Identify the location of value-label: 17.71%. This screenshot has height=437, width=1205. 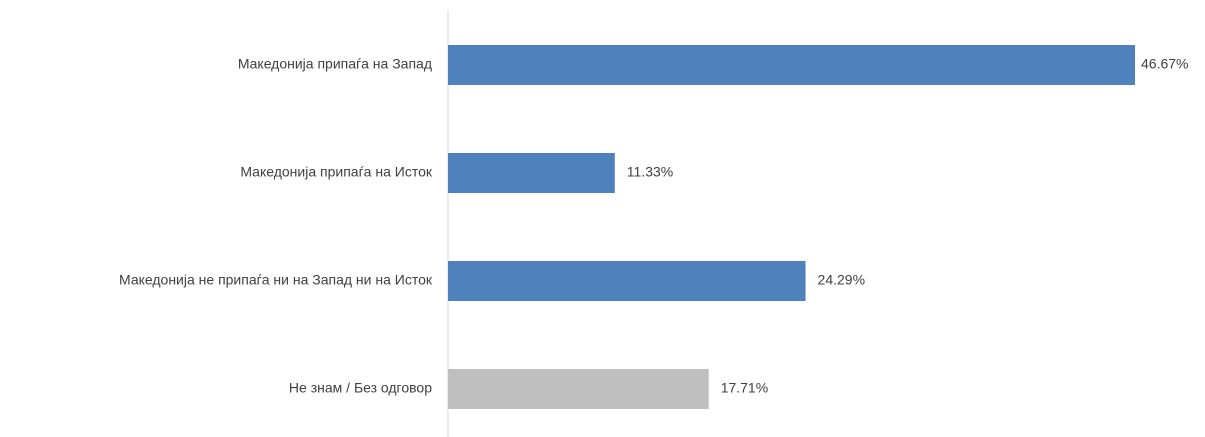
(744, 388).